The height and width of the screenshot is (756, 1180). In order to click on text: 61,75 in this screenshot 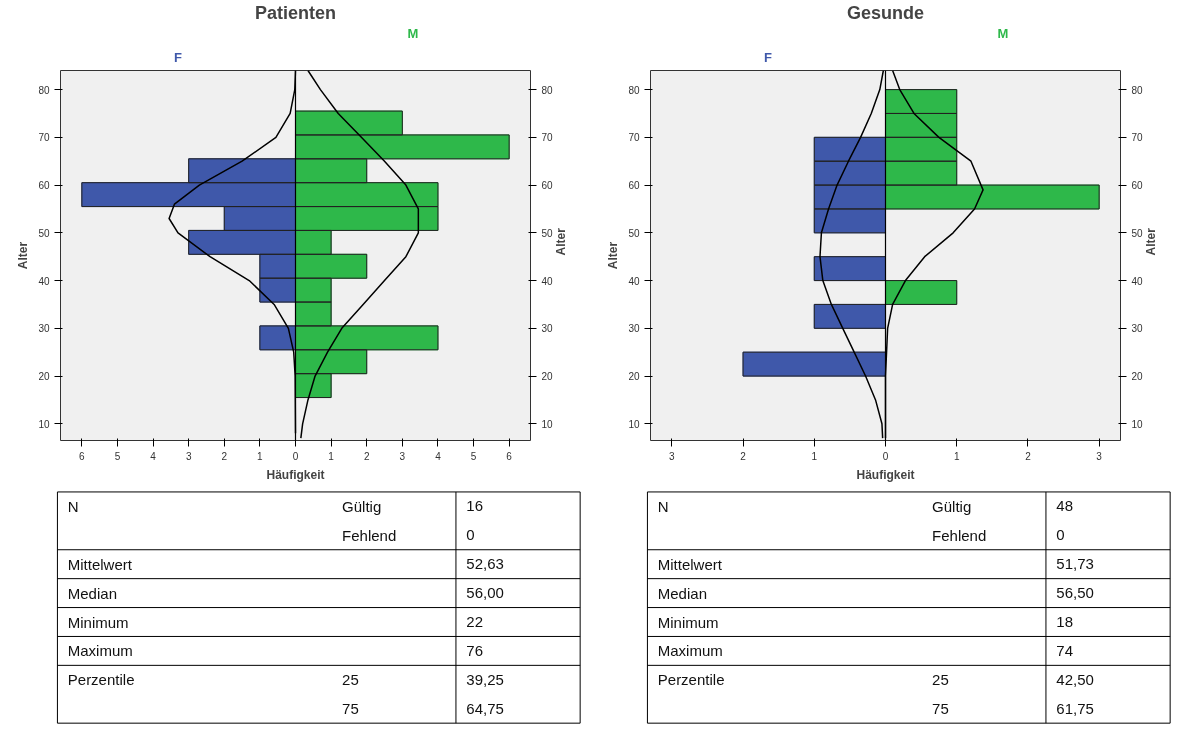, I will do `click(1075, 708)`.